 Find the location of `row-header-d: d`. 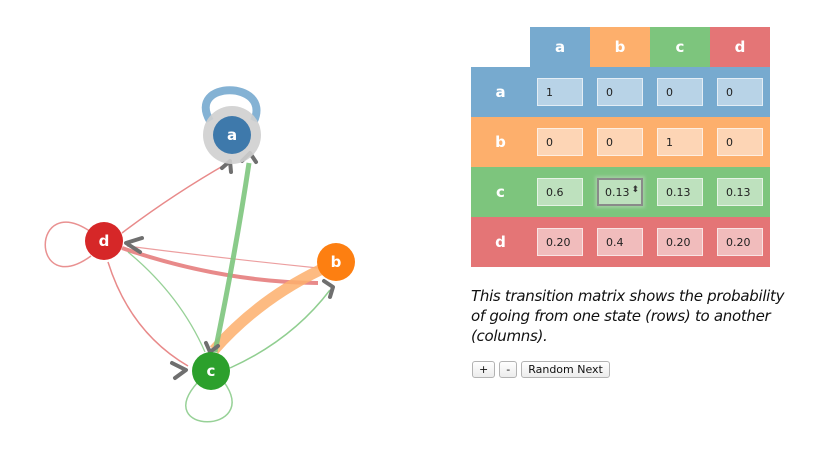

row-header-d: d is located at coordinates (500, 242).